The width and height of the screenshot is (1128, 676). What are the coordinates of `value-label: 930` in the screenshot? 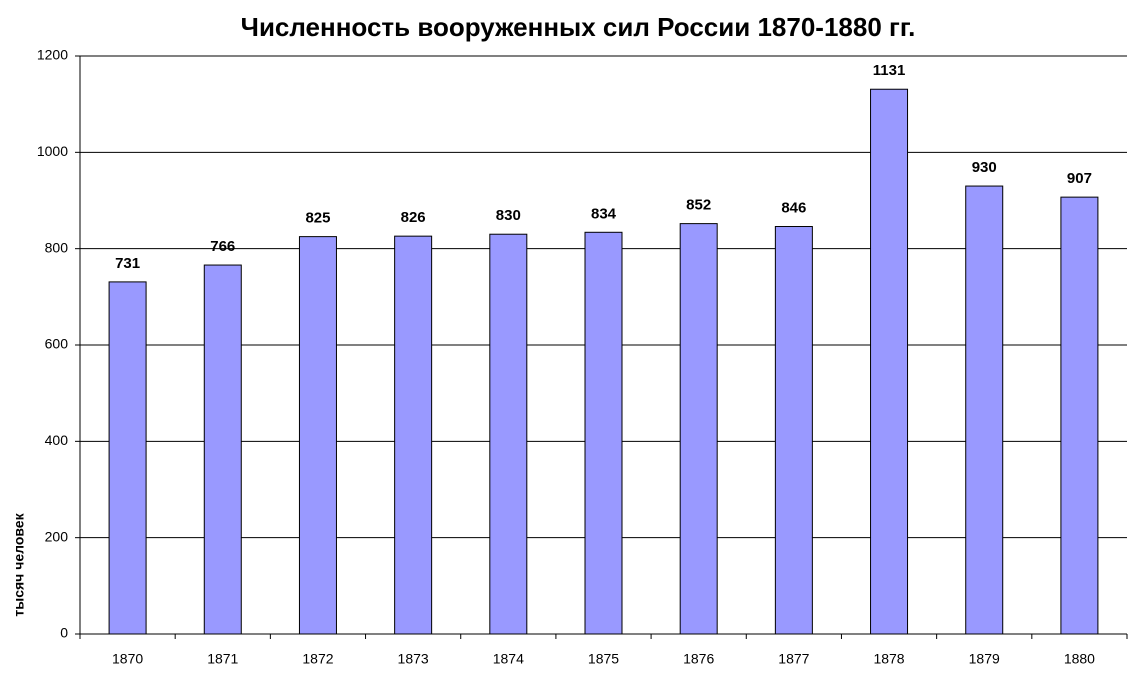 It's located at (984, 167).